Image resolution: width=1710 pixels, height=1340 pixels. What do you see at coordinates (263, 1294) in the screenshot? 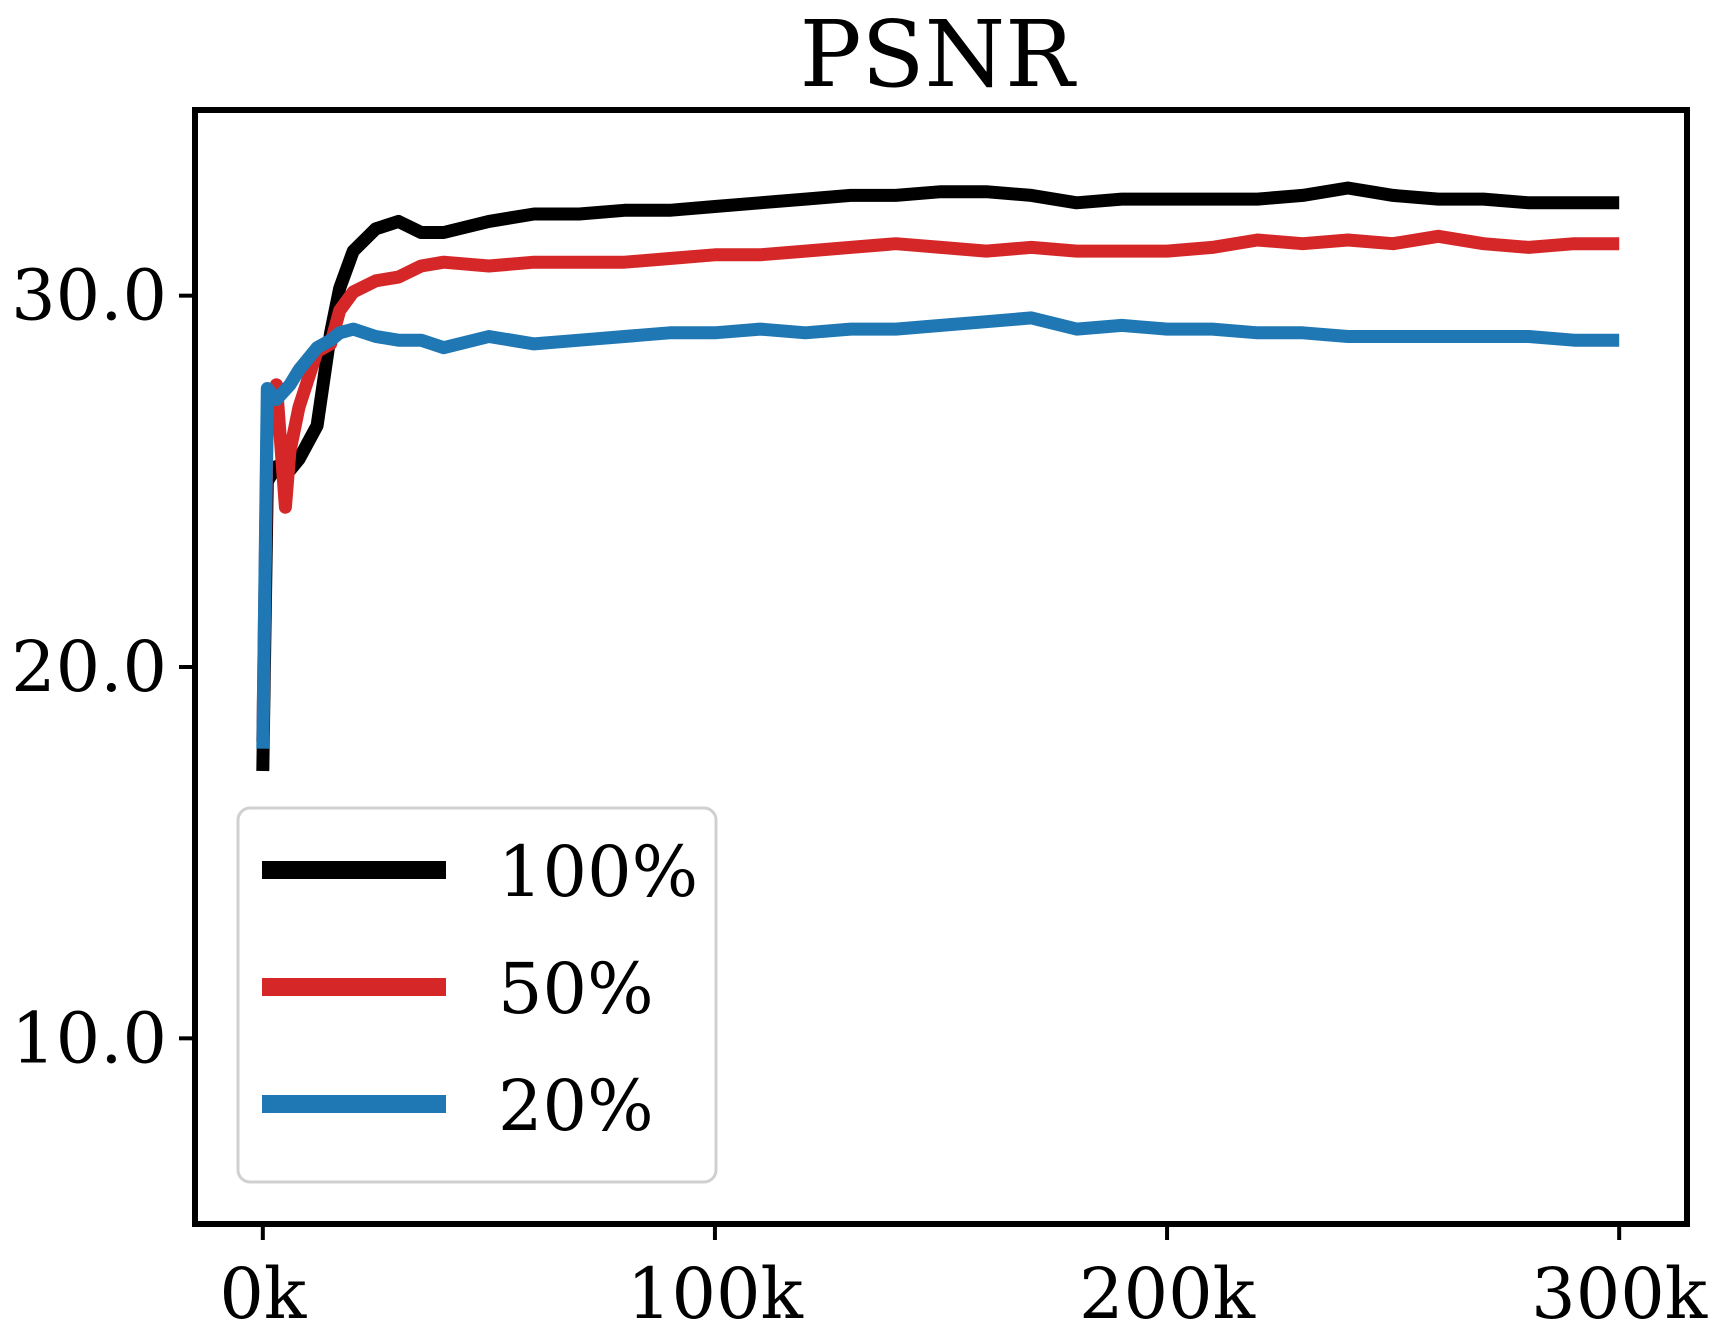
I see `x-tick-label: 0k` at bounding box center [263, 1294].